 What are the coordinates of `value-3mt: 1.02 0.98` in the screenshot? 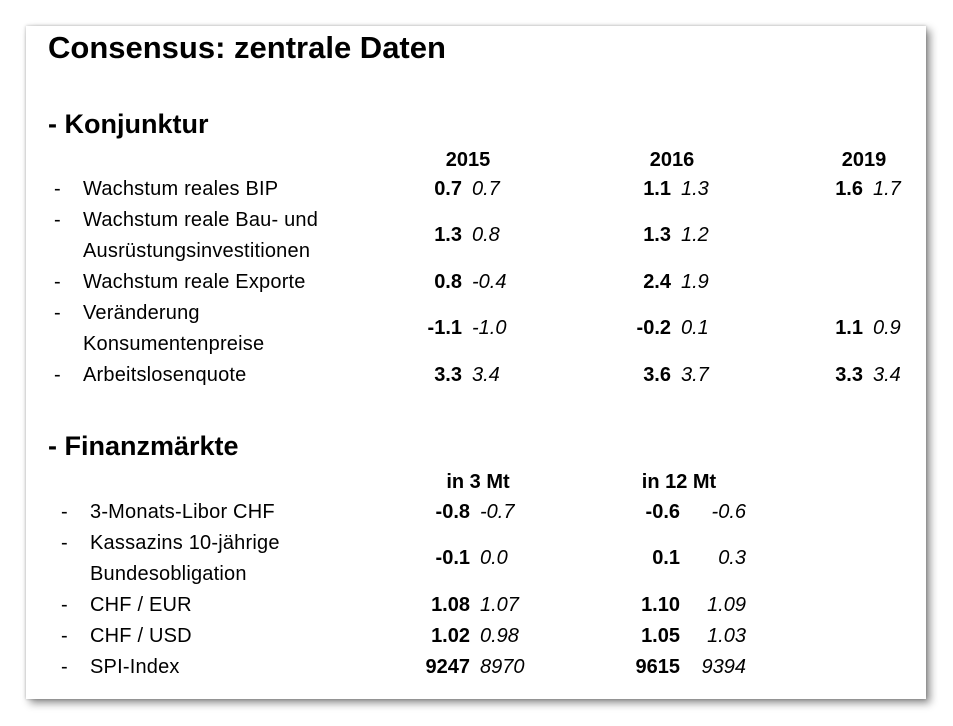 It's located at (475, 636).